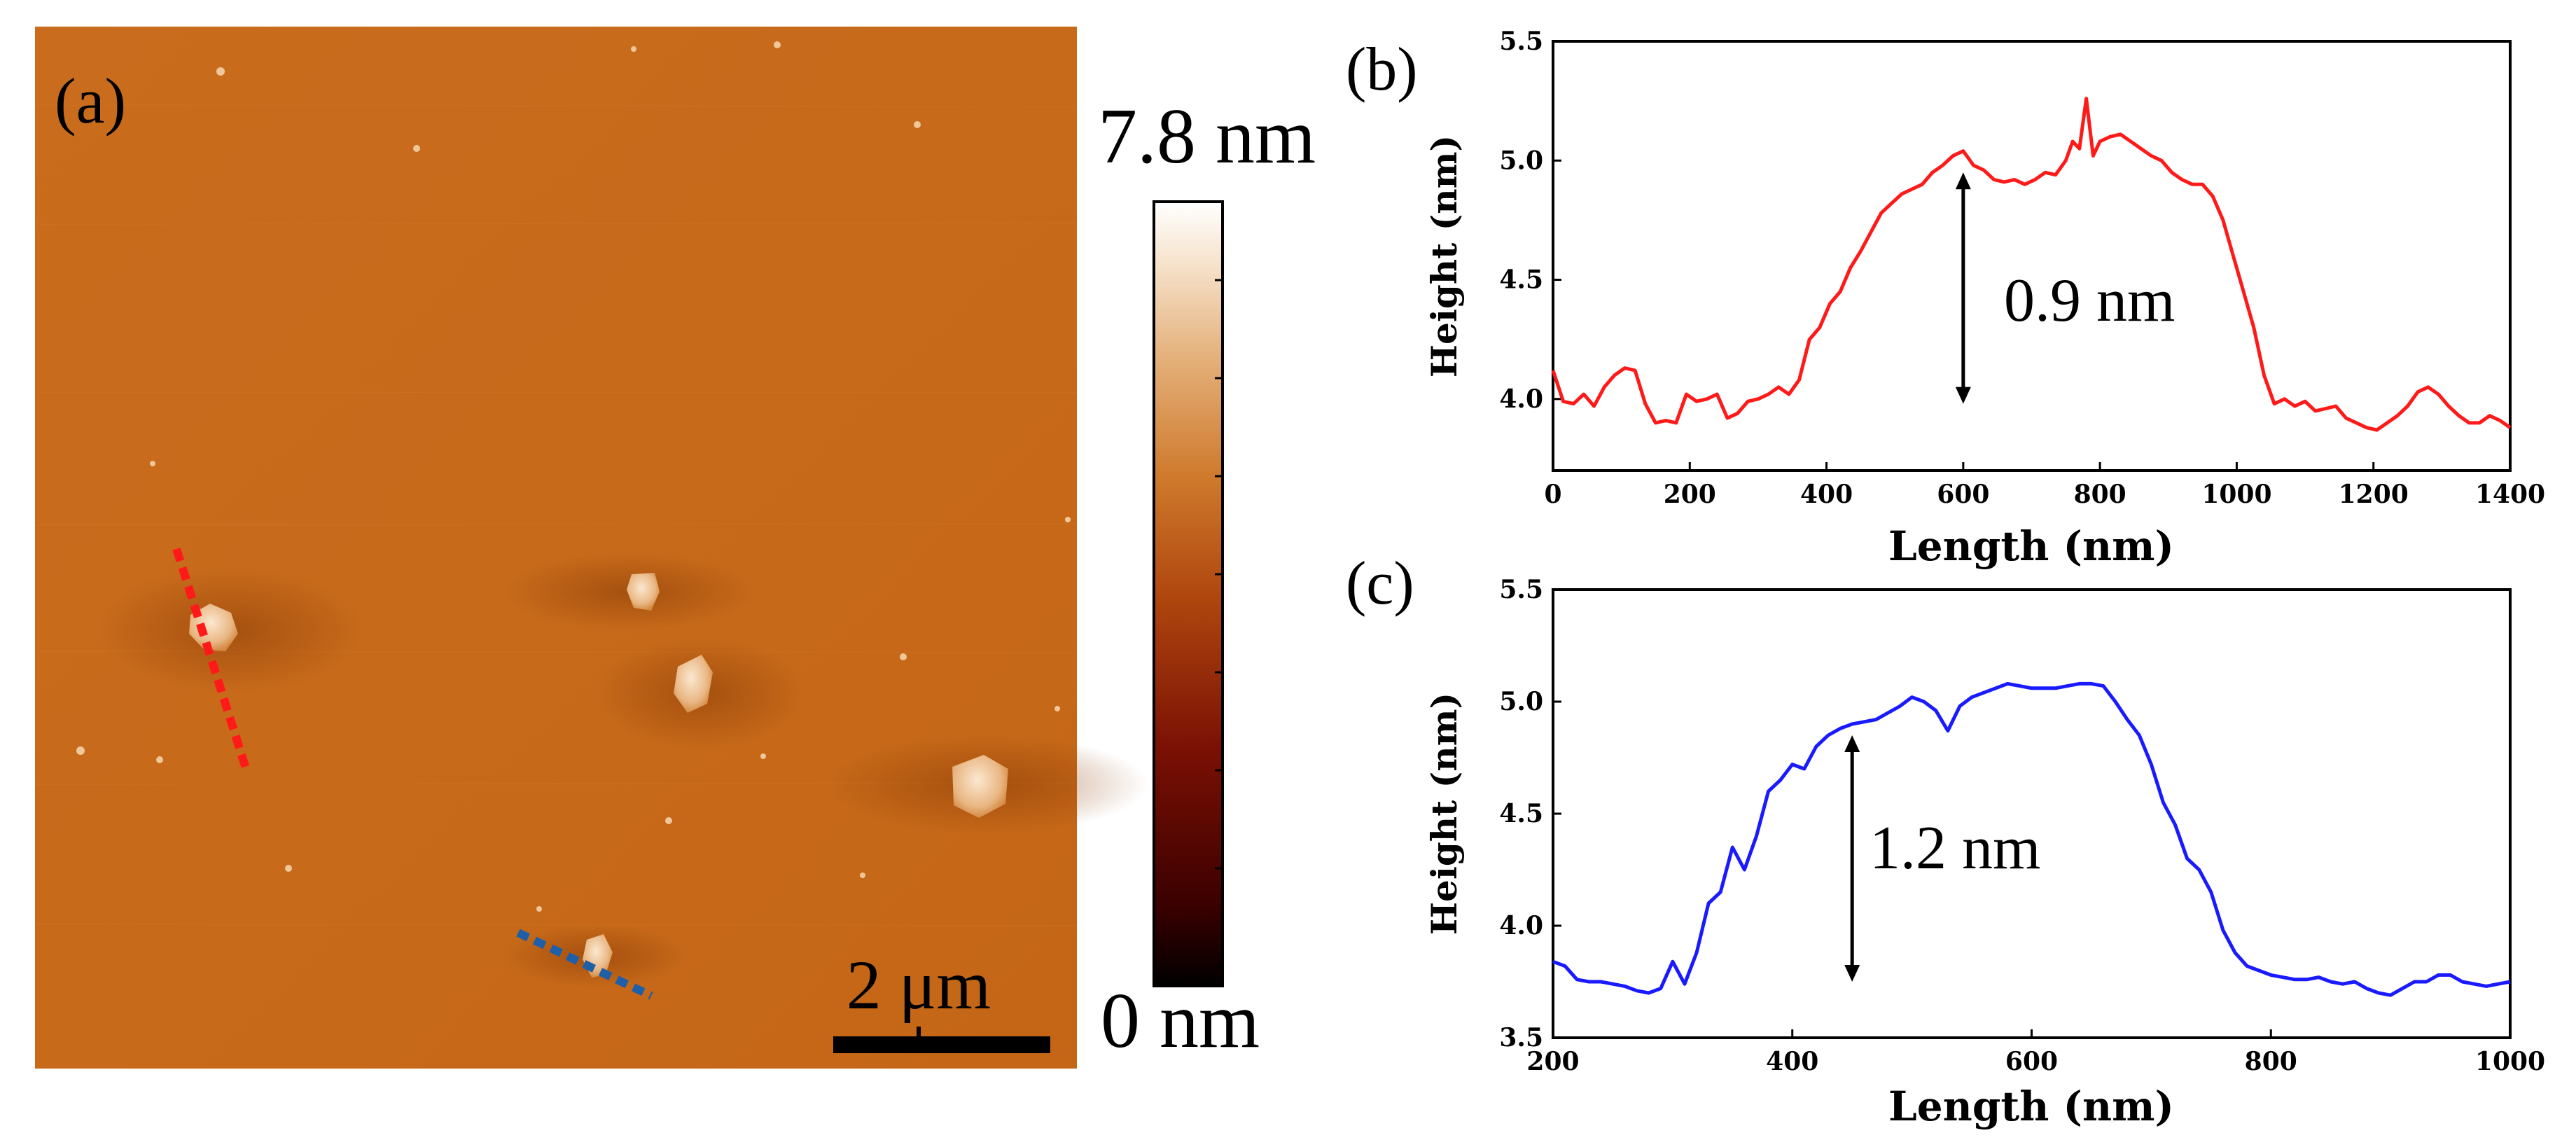  What do you see at coordinates (2510, 494) in the screenshot?
I see `x-tick-label: 1400` at bounding box center [2510, 494].